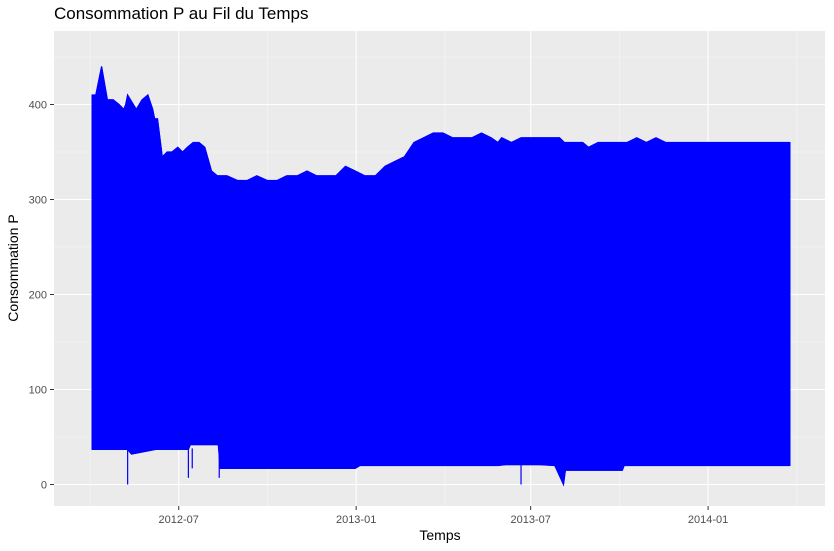  What do you see at coordinates (44, 486) in the screenshot?
I see `y-tick-label: 0` at bounding box center [44, 486].